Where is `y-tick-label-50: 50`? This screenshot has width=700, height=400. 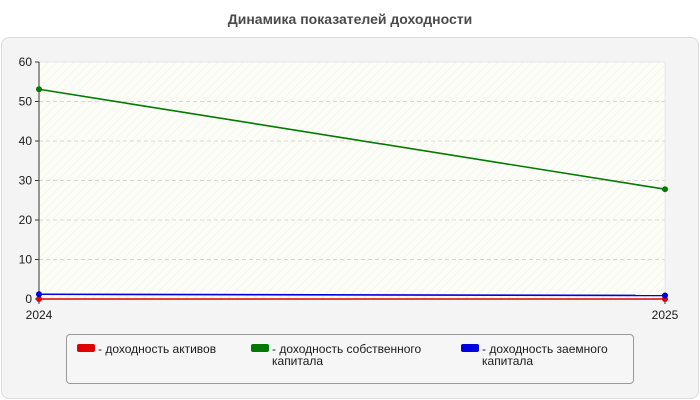 y-tick-label-50: 50 is located at coordinates (26, 102).